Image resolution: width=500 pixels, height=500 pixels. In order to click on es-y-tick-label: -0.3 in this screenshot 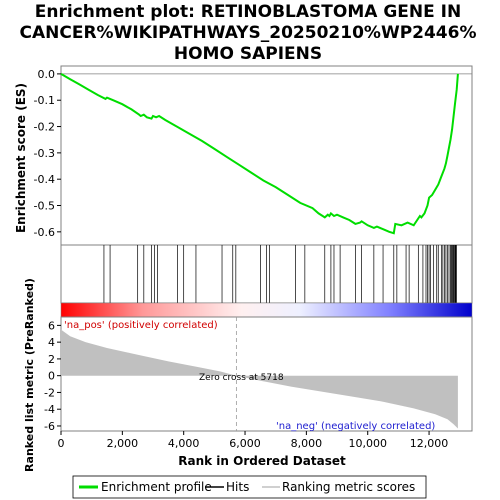, I will do `click(44, 153)`.